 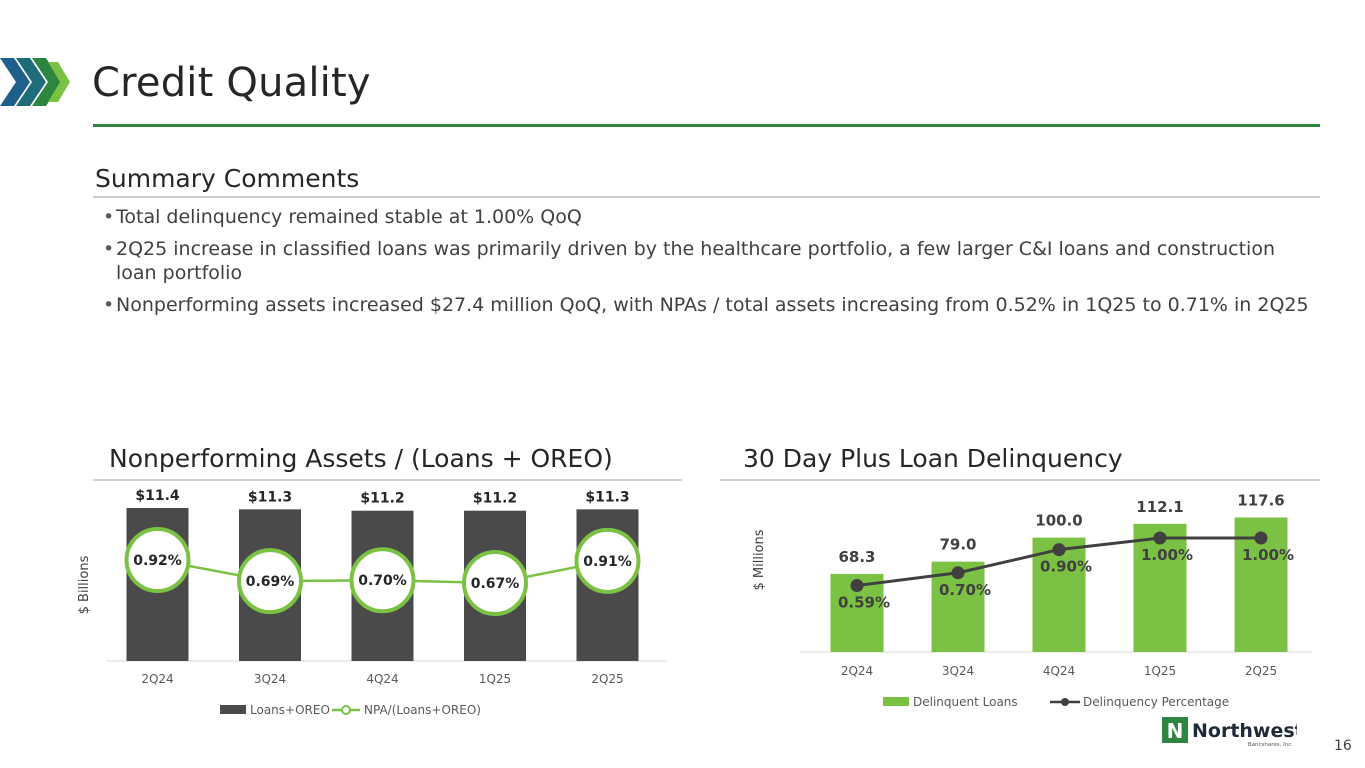 What do you see at coordinates (1066, 567) in the screenshot?
I see `delinquency-percentage-label: 0.90%` at bounding box center [1066, 567].